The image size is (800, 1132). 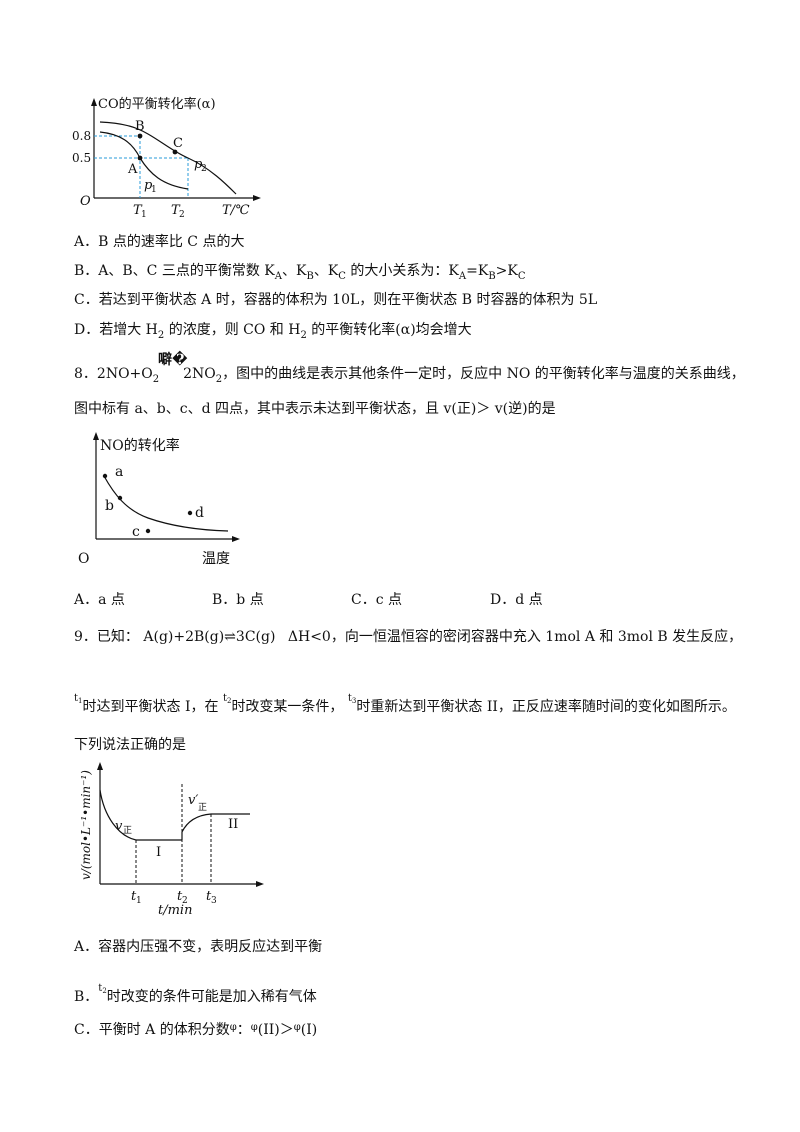 What do you see at coordinates (402, 271) in the screenshot?
I see `q7-option-b-mid3: 的大小关系为：K` at bounding box center [402, 271].